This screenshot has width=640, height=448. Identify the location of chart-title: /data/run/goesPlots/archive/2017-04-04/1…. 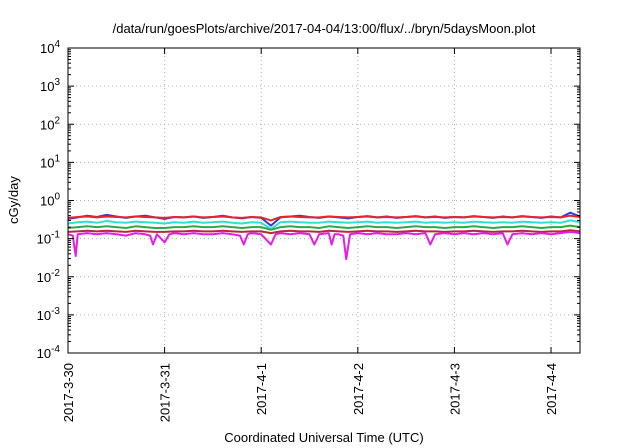
(324, 28).